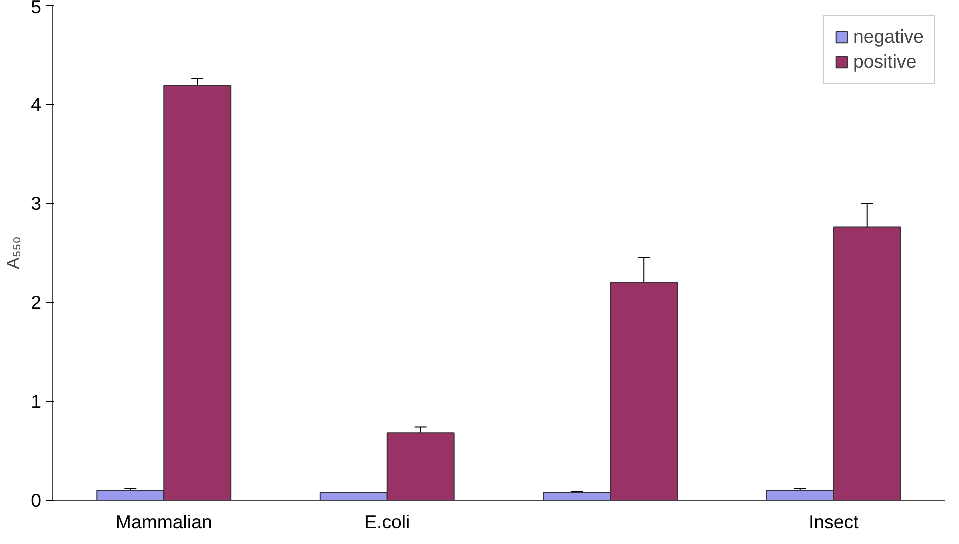 The height and width of the screenshot is (544, 959). Describe the element at coordinates (36, 203) in the screenshot. I see `y-tick-label: 3` at that location.